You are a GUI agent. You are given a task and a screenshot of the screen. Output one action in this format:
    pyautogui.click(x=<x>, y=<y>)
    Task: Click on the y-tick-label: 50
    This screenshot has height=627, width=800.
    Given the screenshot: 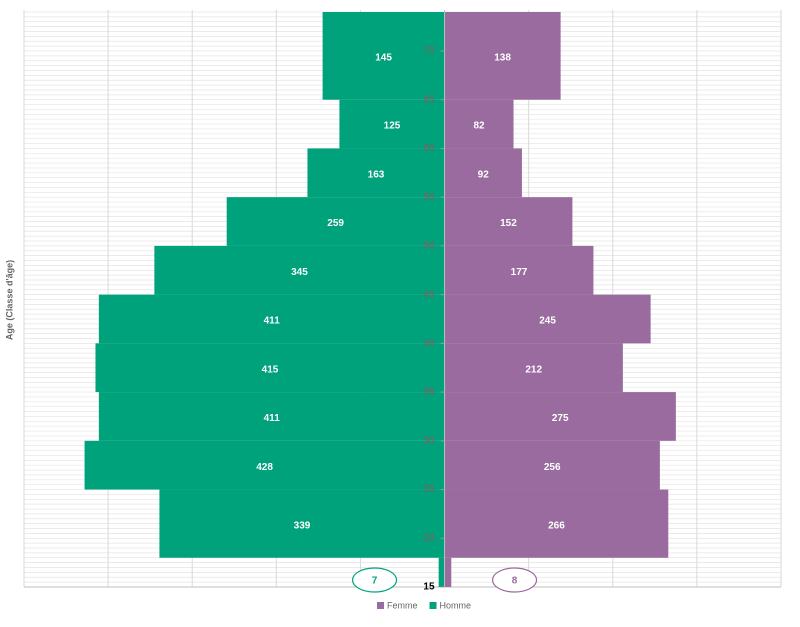 What is the action you would take?
    pyautogui.click(x=429, y=246)
    